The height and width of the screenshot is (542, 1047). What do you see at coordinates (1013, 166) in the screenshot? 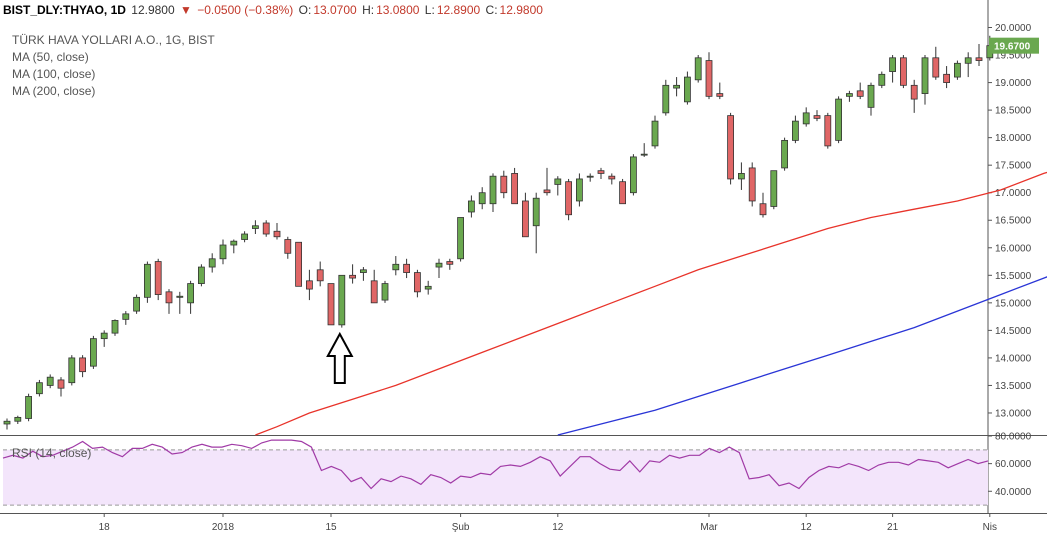
I see `price-tick-label: 17.5000` at bounding box center [1013, 166].